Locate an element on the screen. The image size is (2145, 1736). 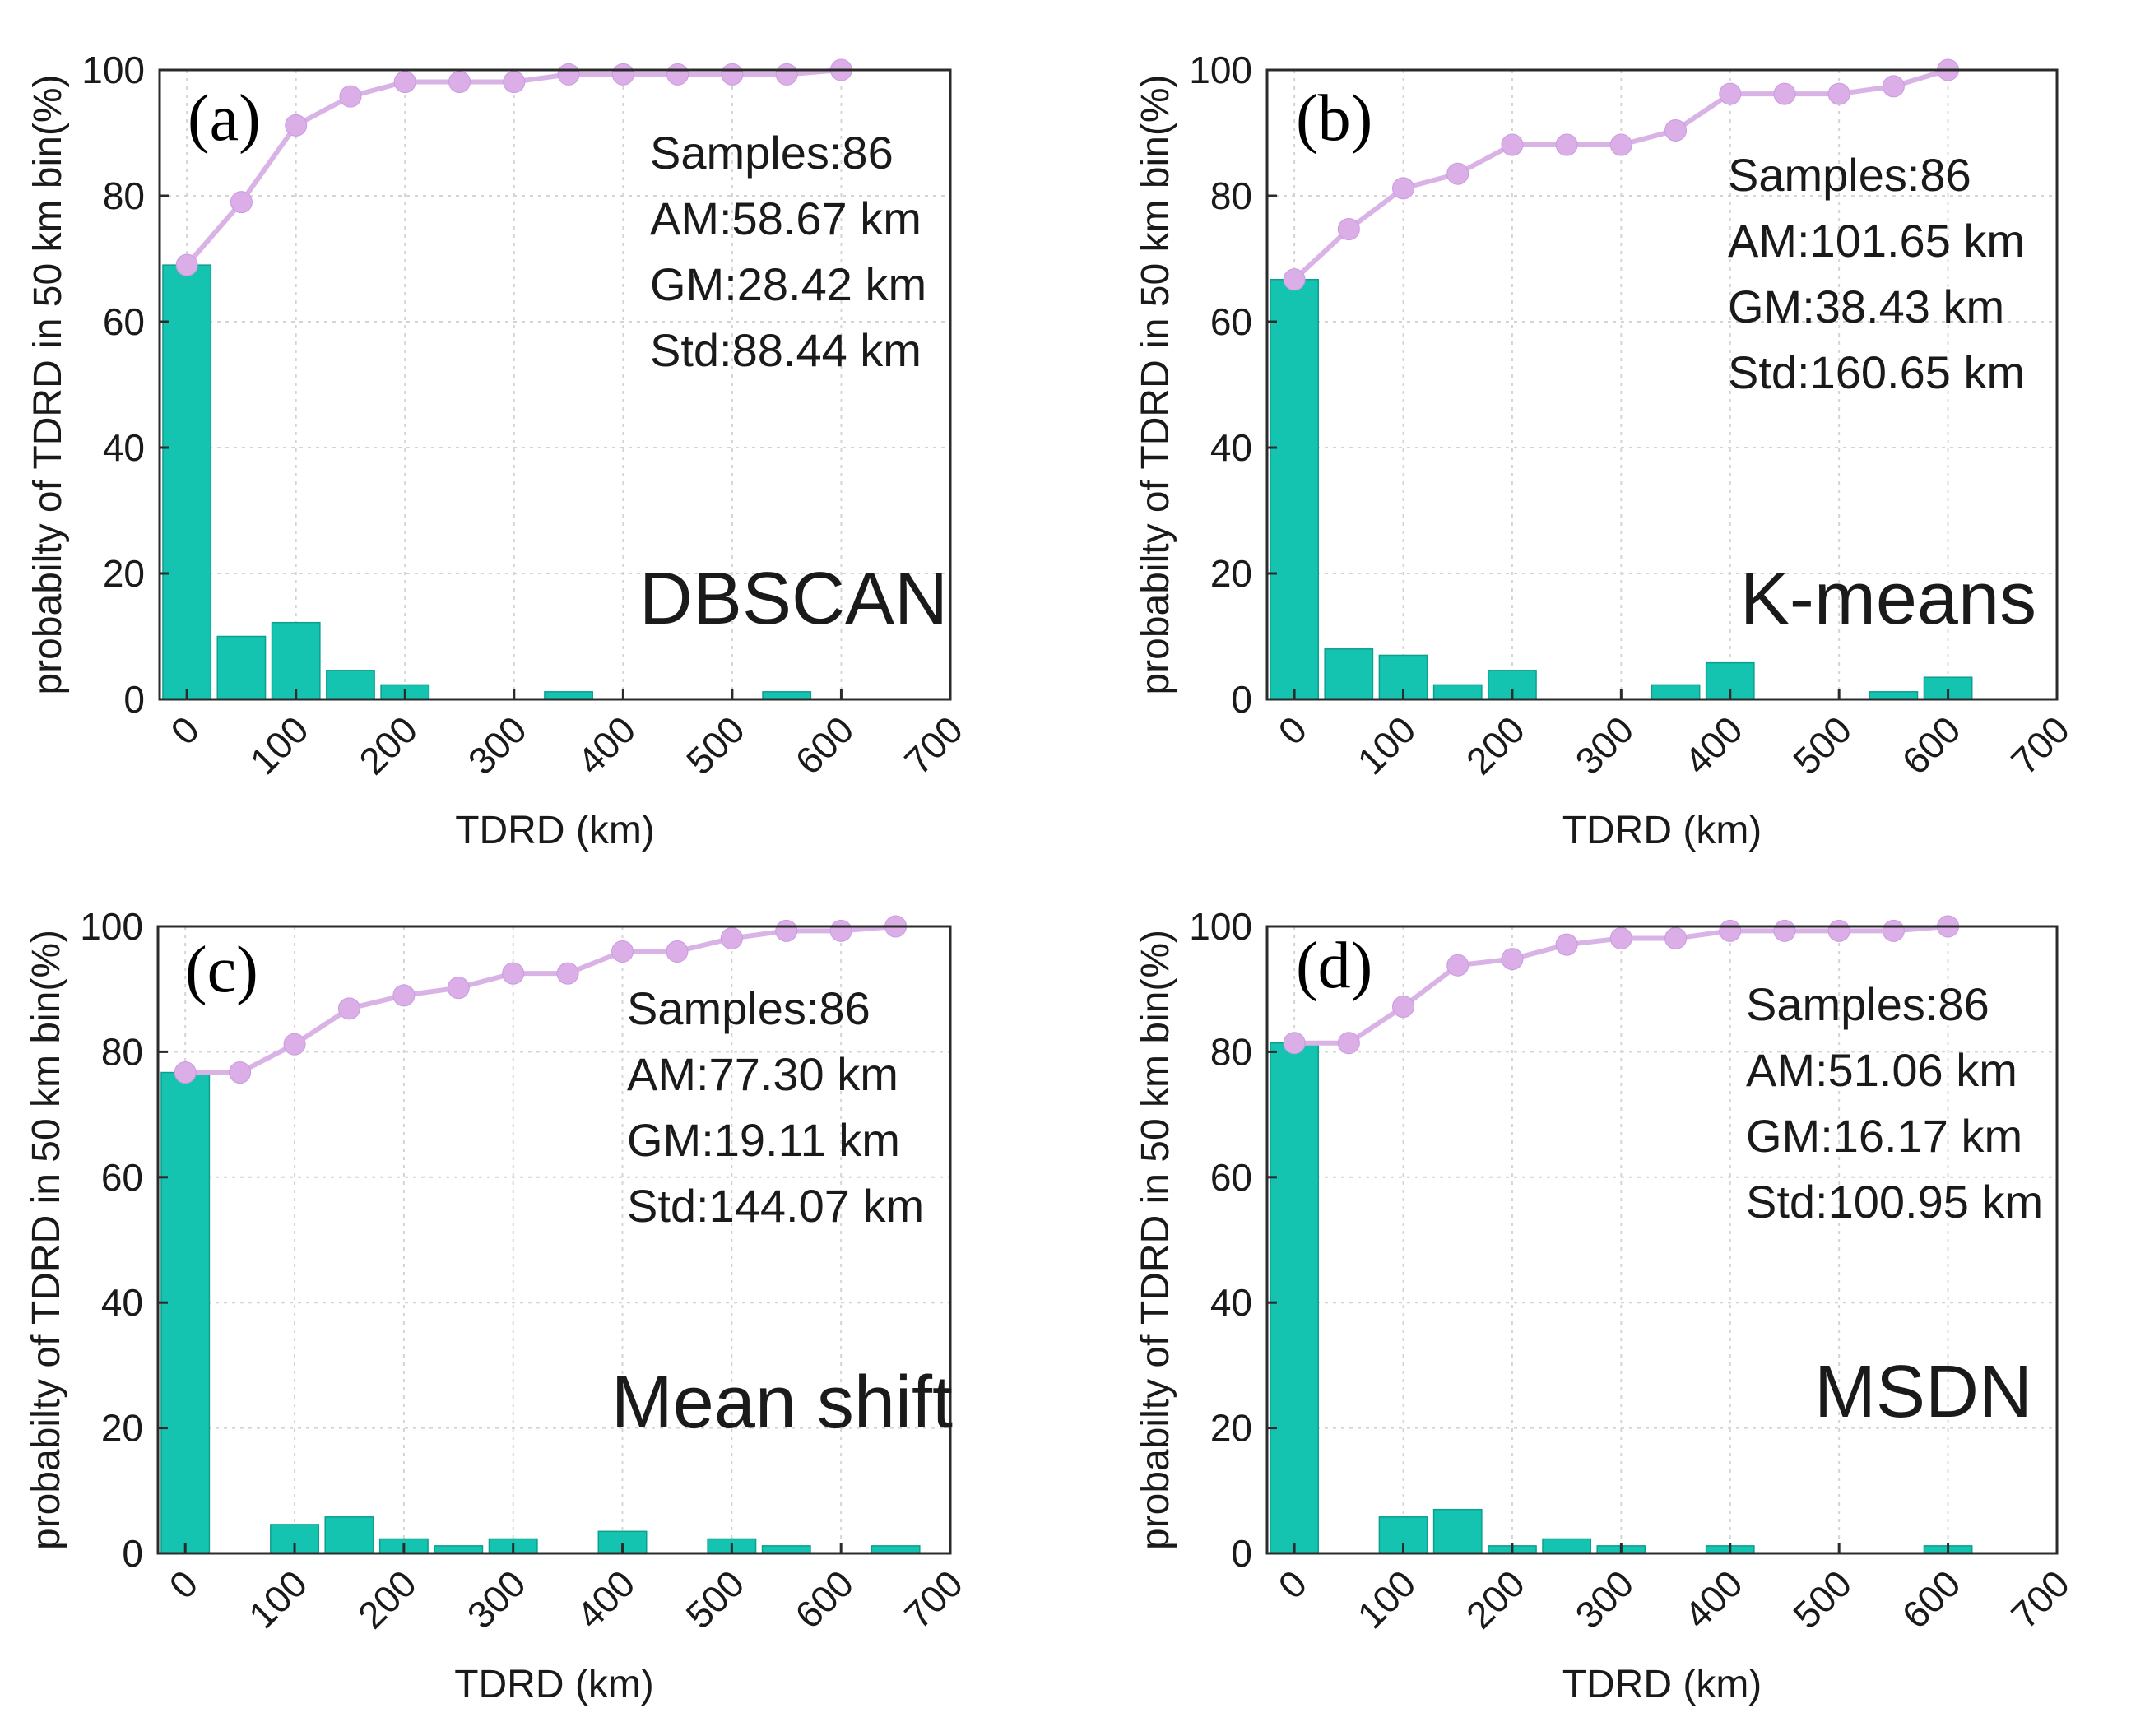
stat-line: AM:51.06 km is located at coordinates (1881, 1070).